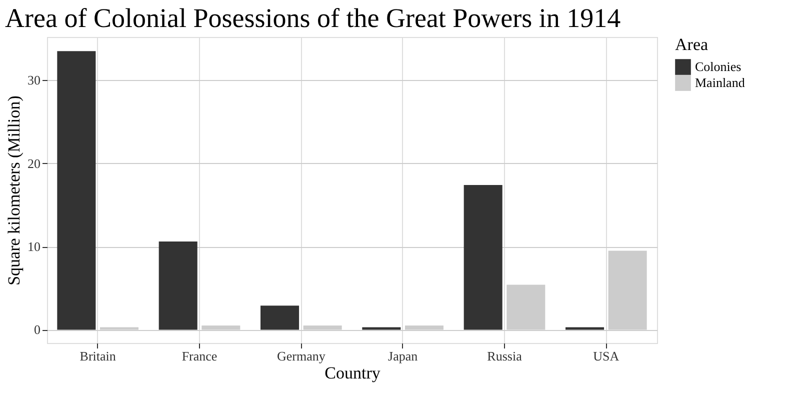 The image size is (788, 400). I want to click on y-tick-label: 10, so click(34, 246).